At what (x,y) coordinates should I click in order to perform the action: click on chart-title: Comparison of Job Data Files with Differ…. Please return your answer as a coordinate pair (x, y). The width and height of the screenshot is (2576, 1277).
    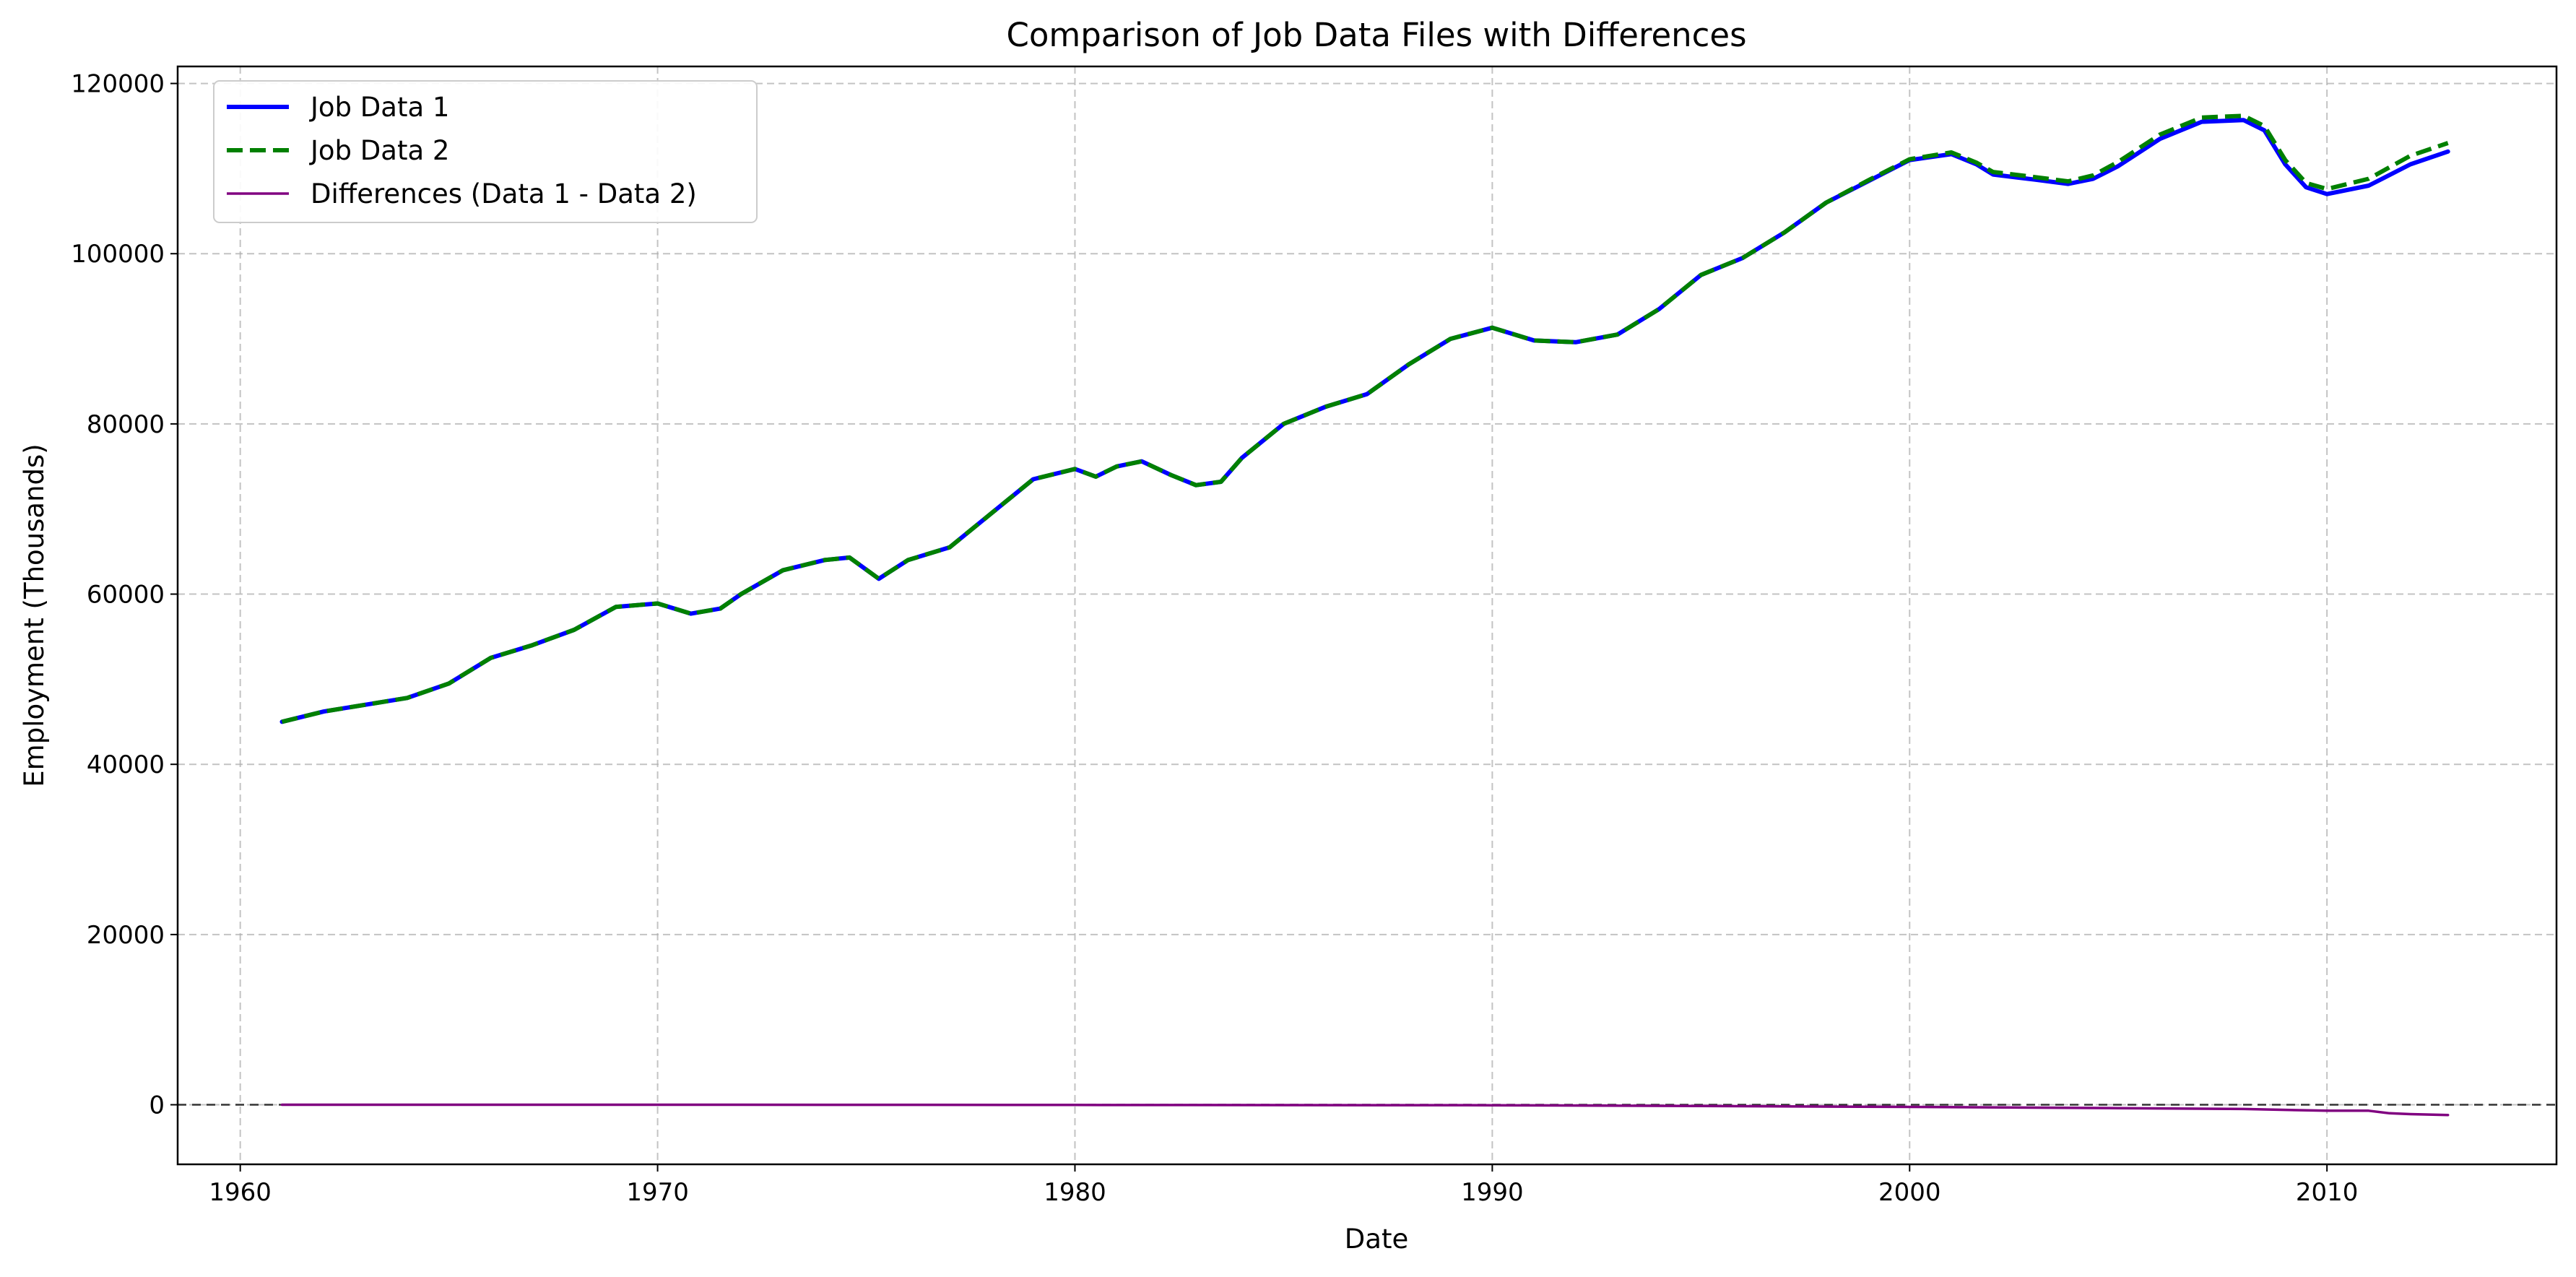
    Looking at the image, I should click on (1376, 35).